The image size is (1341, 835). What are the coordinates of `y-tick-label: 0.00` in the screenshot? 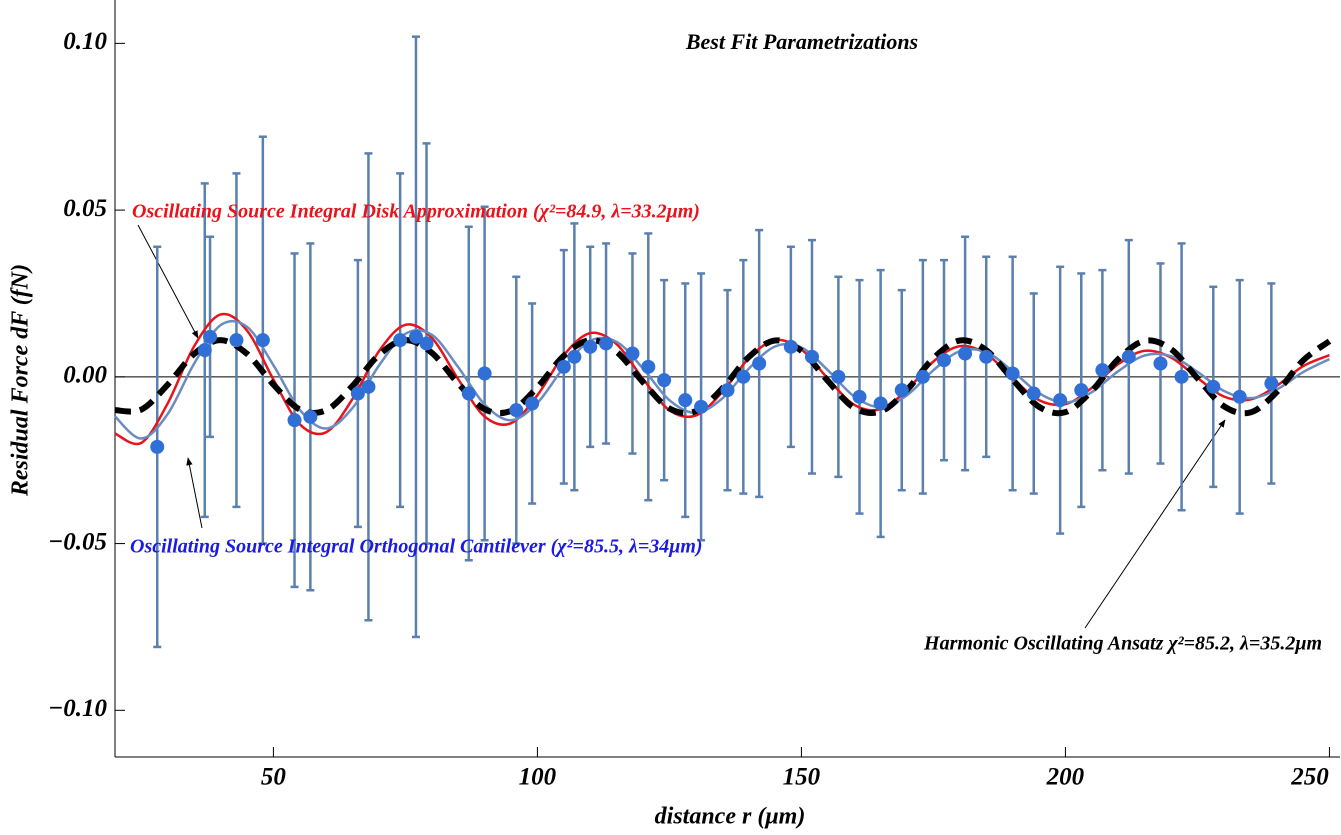 It's located at (85, 375).